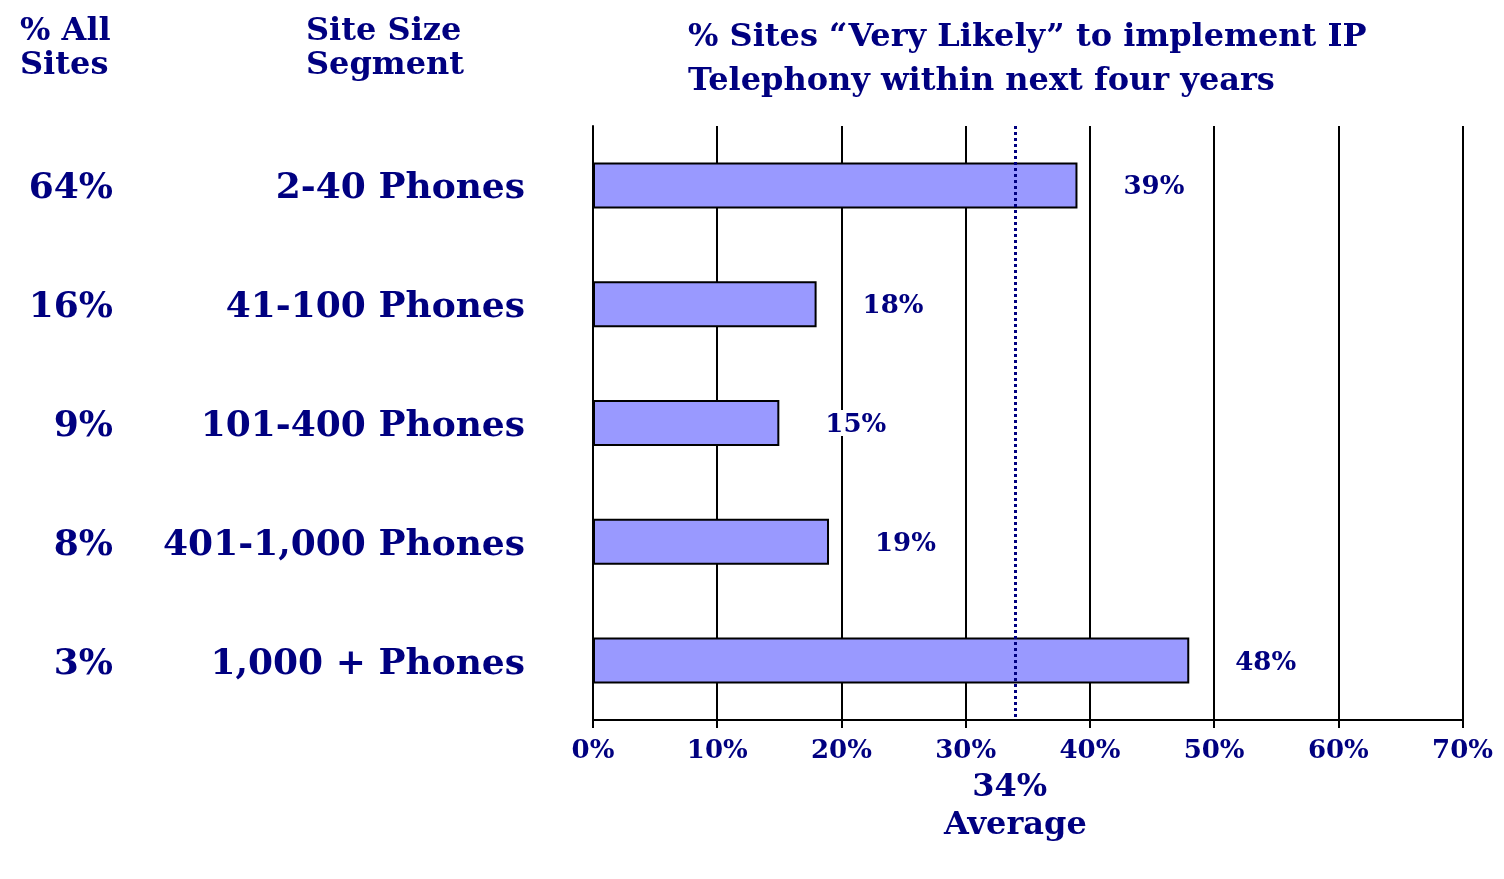  I want to click on text: 64%, so click(70, 185).